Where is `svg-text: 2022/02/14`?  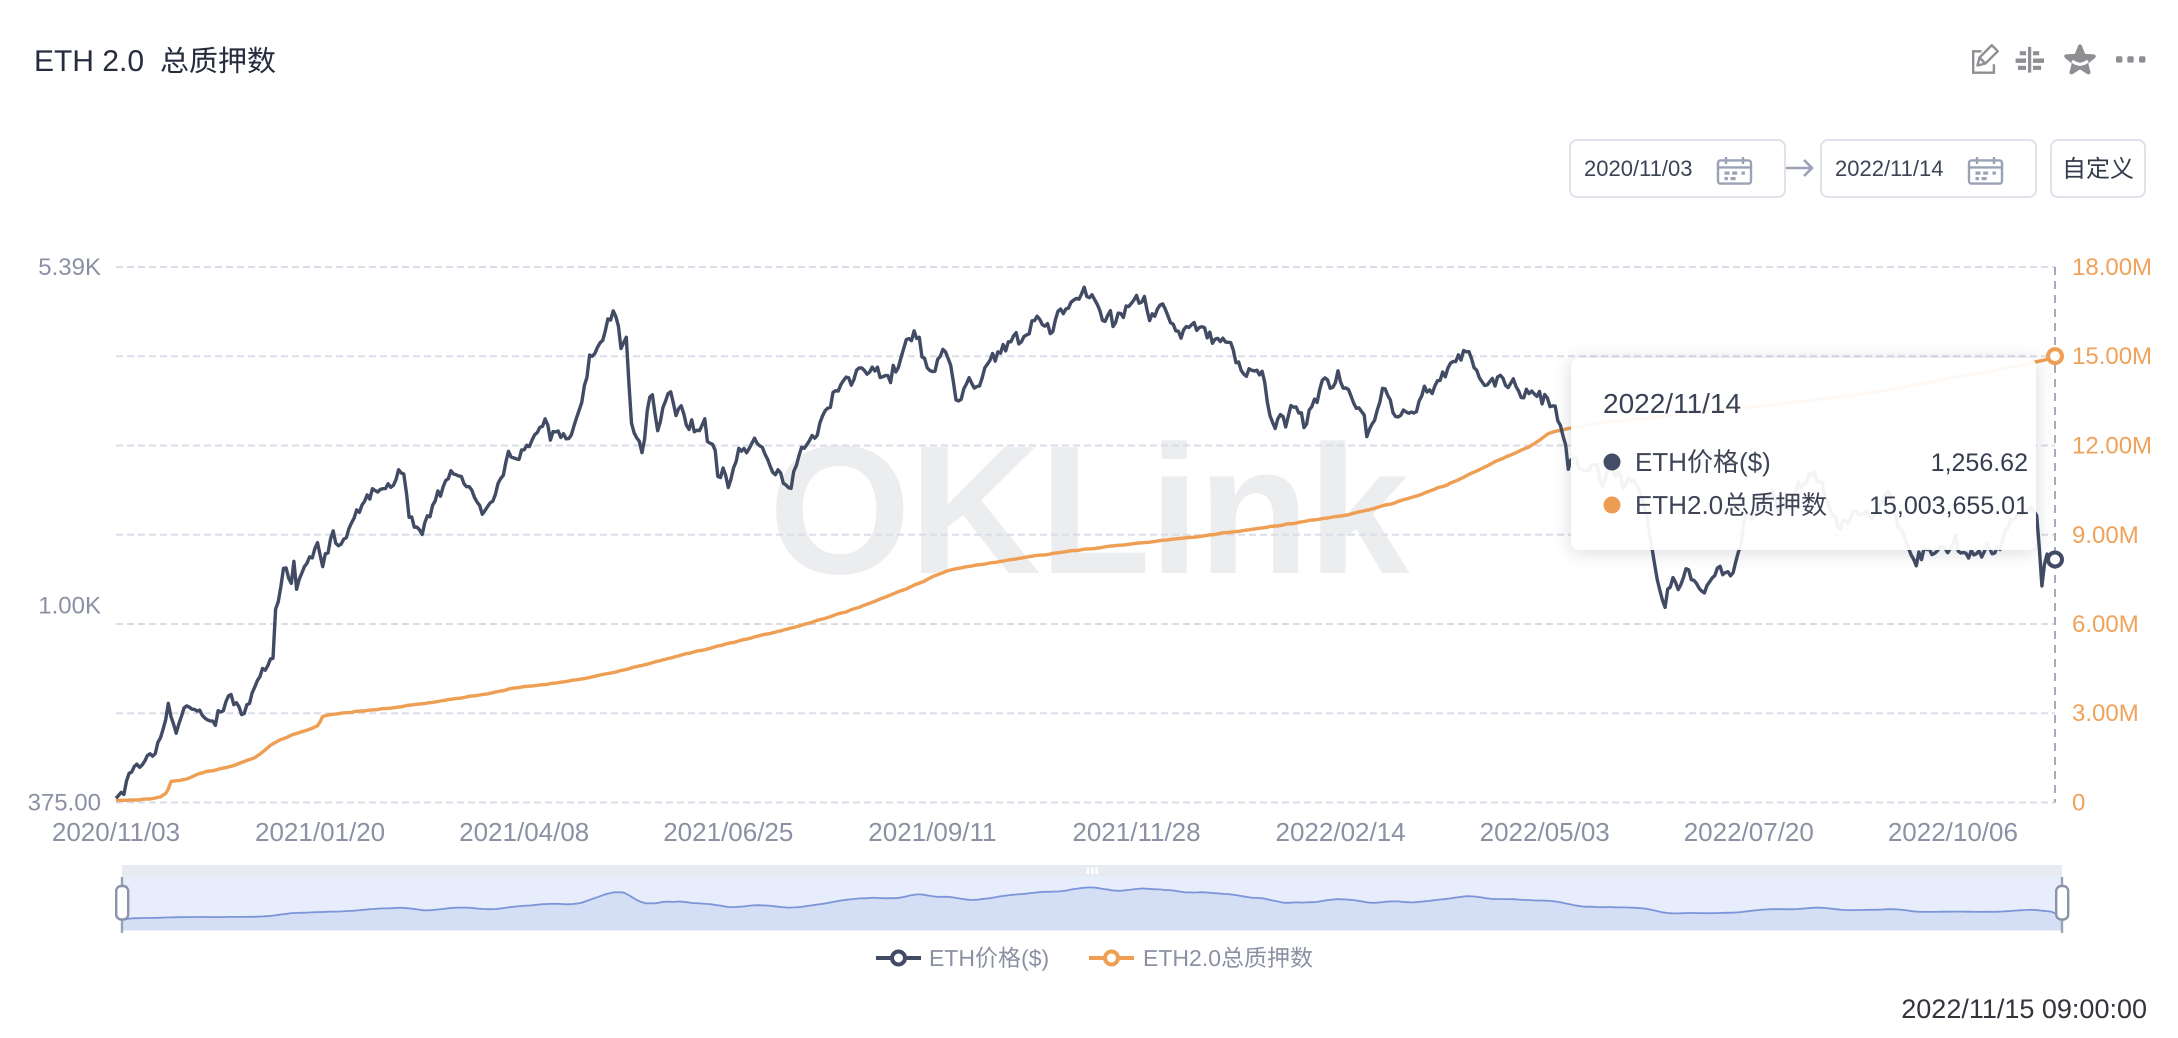 svg-text: 2022/02/14 is located at coordinates (1341, 832).